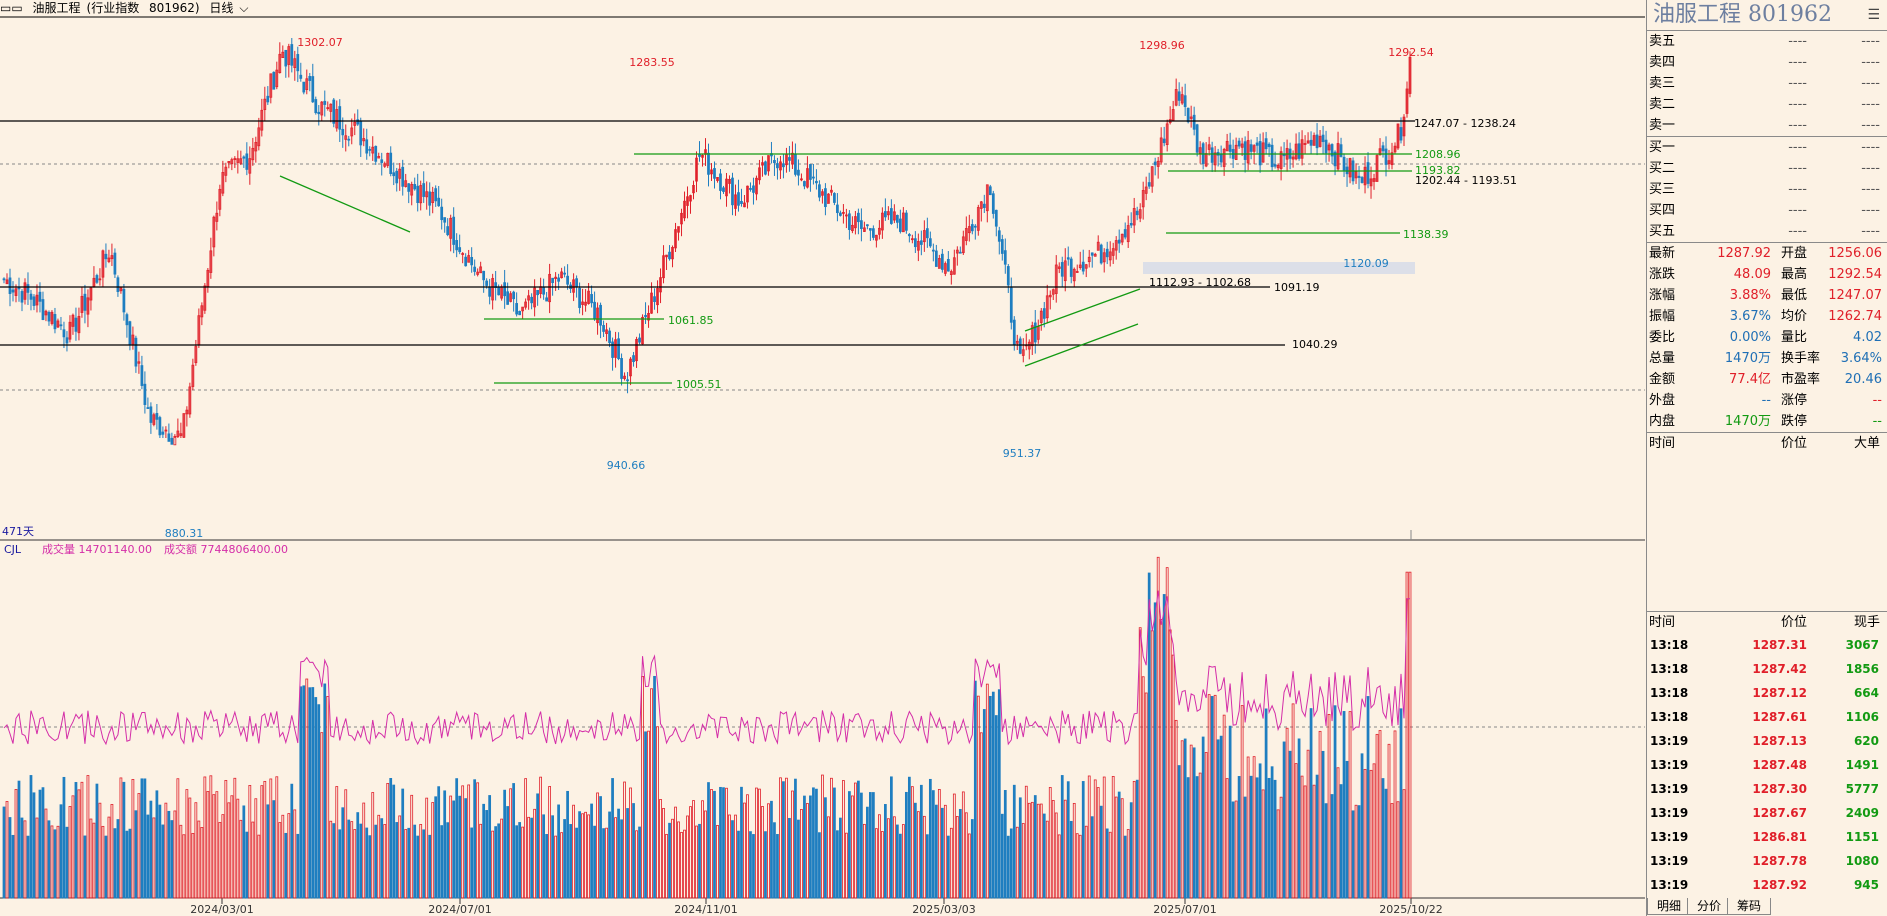  Describe the element at coordinates (1767, 741) in the screenshot. I see `tick-row: 13:19 1287.13 620` at that location.